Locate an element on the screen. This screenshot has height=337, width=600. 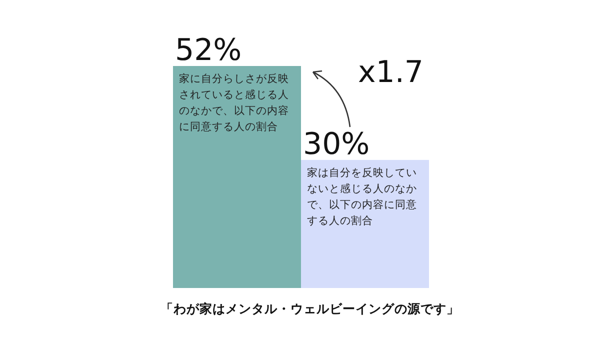
data-label: 30% is located at coordinates (336, 144).